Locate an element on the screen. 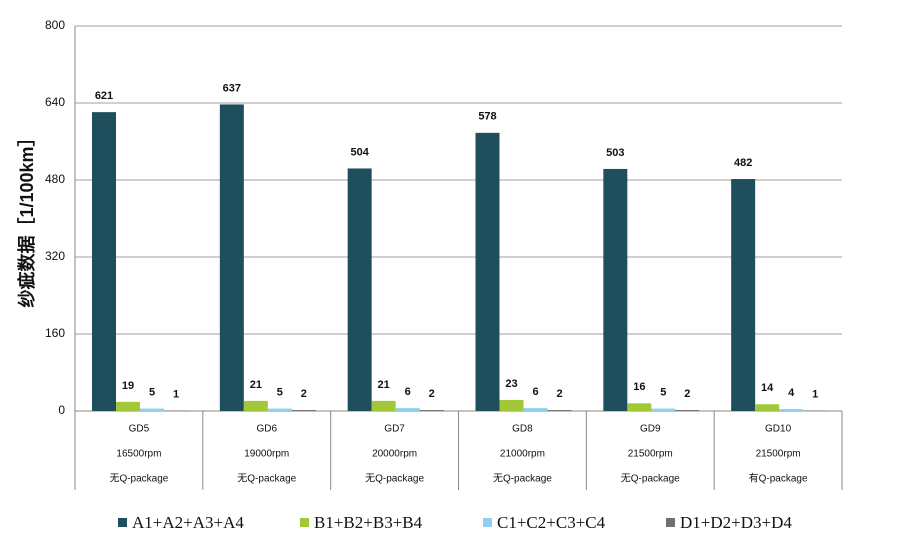 Image resolution: width=901 pixels, height=549 pixels. value-label: 14 is located at coordinates (767, 388).